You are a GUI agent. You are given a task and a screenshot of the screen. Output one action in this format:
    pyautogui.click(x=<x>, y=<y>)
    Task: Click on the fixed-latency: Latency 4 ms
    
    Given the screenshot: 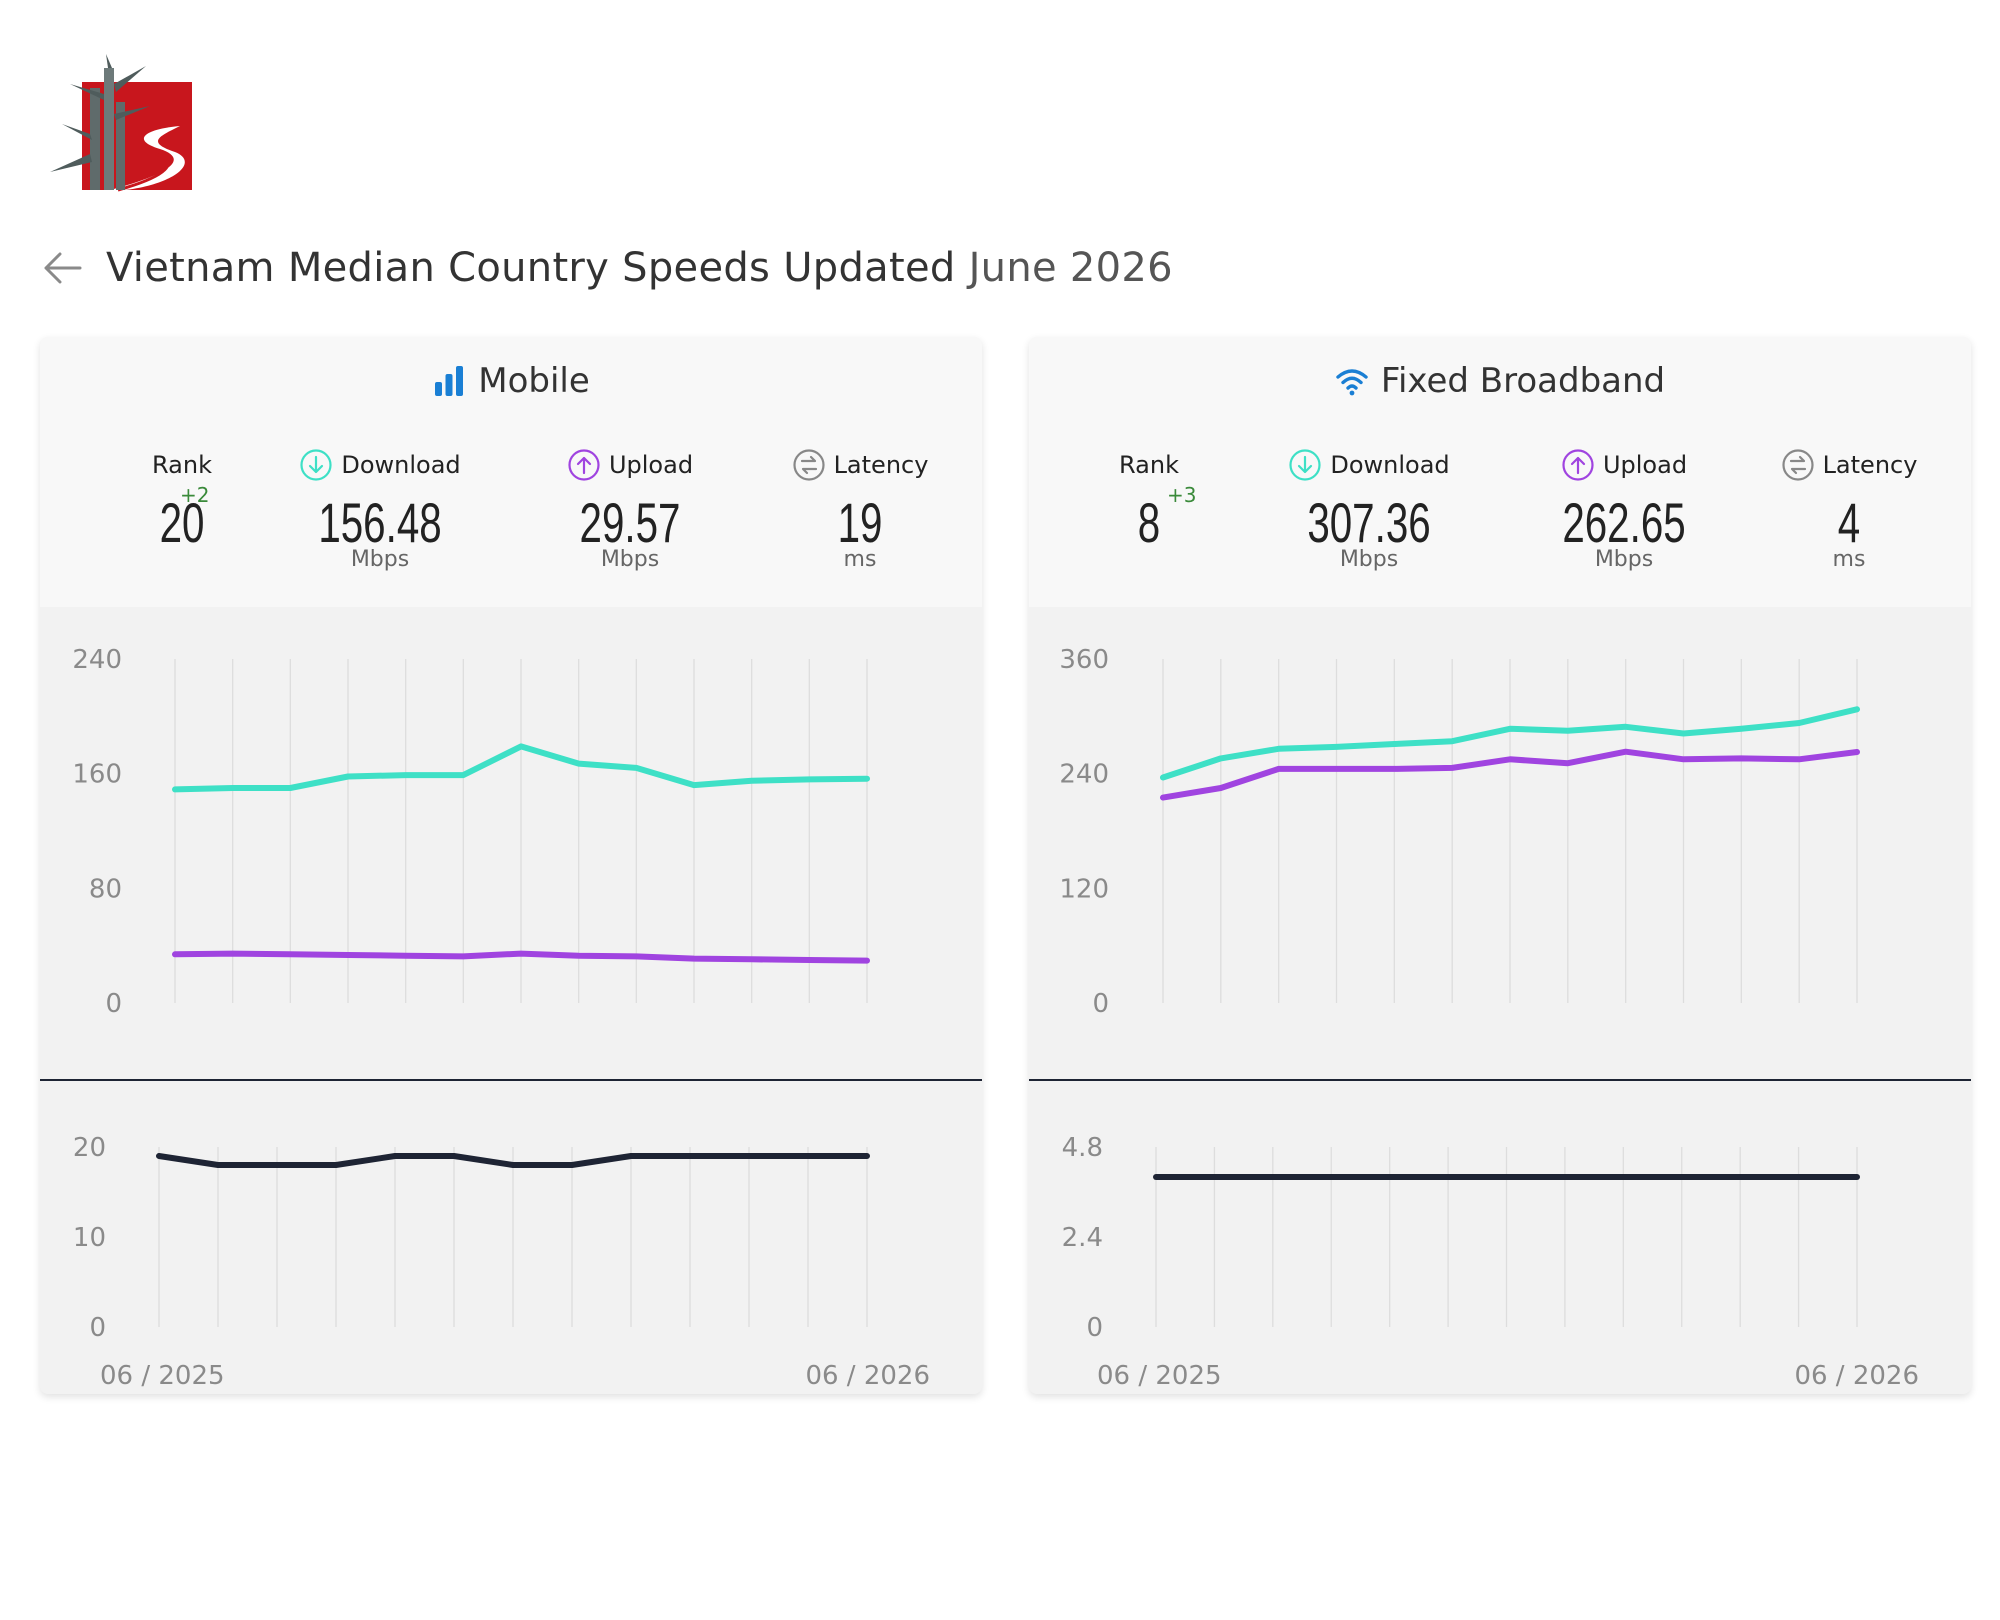 What is the action you would take?
    pyautogui.click(x=1849, y=509)
    